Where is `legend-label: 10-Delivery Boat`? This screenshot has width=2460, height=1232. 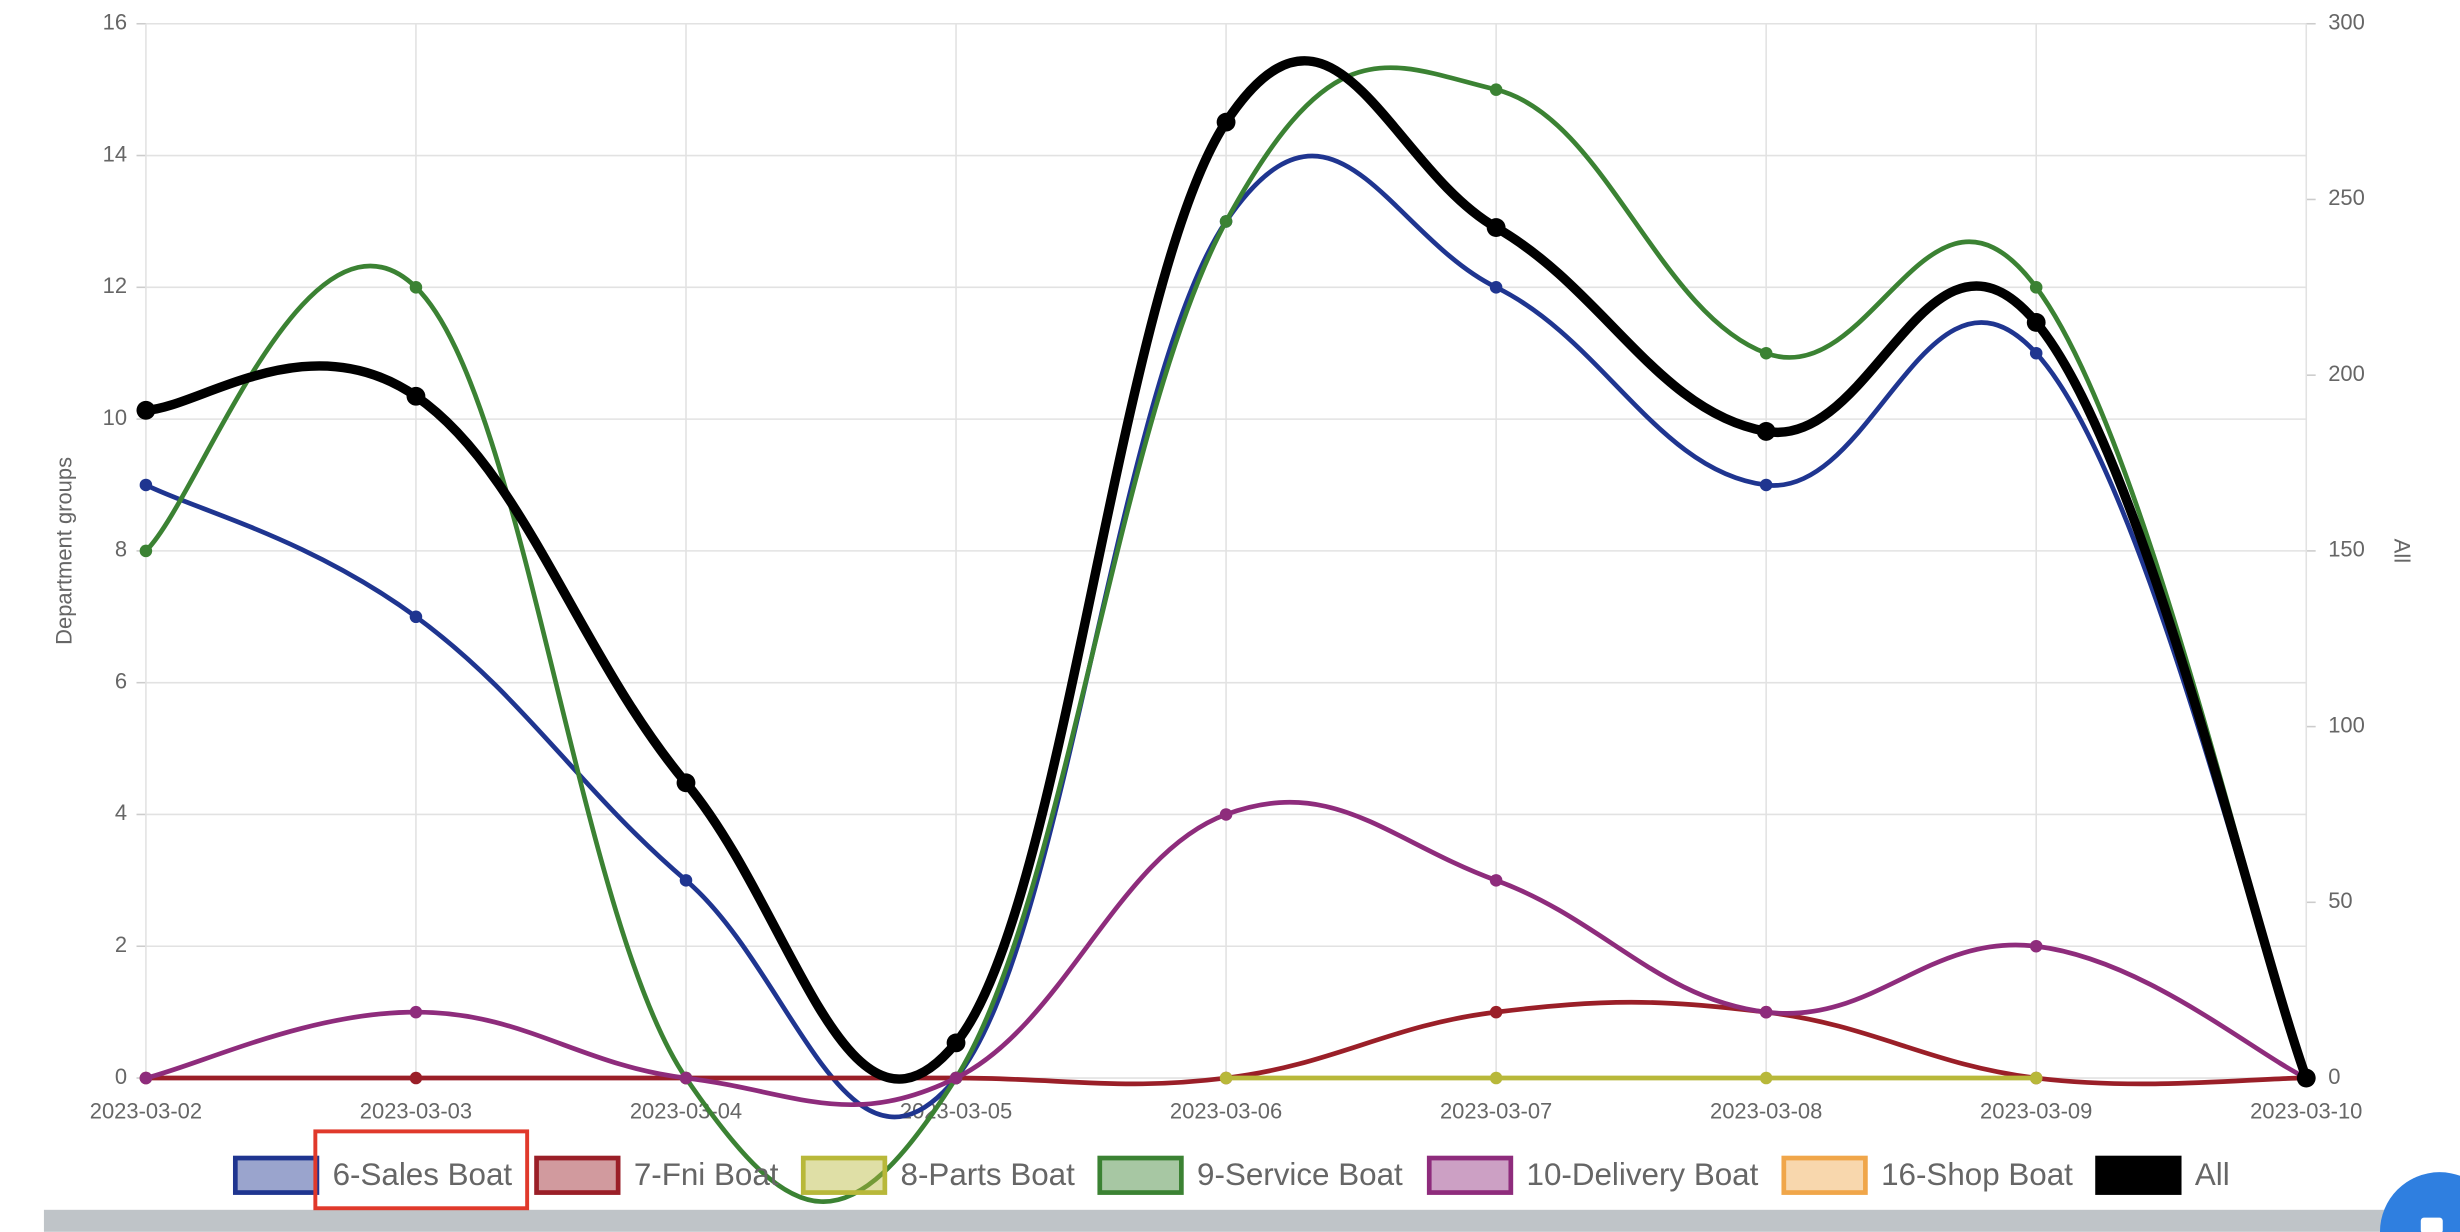
legend-label: 10-Delivery Boat is located at coordinates (1643, 1174).